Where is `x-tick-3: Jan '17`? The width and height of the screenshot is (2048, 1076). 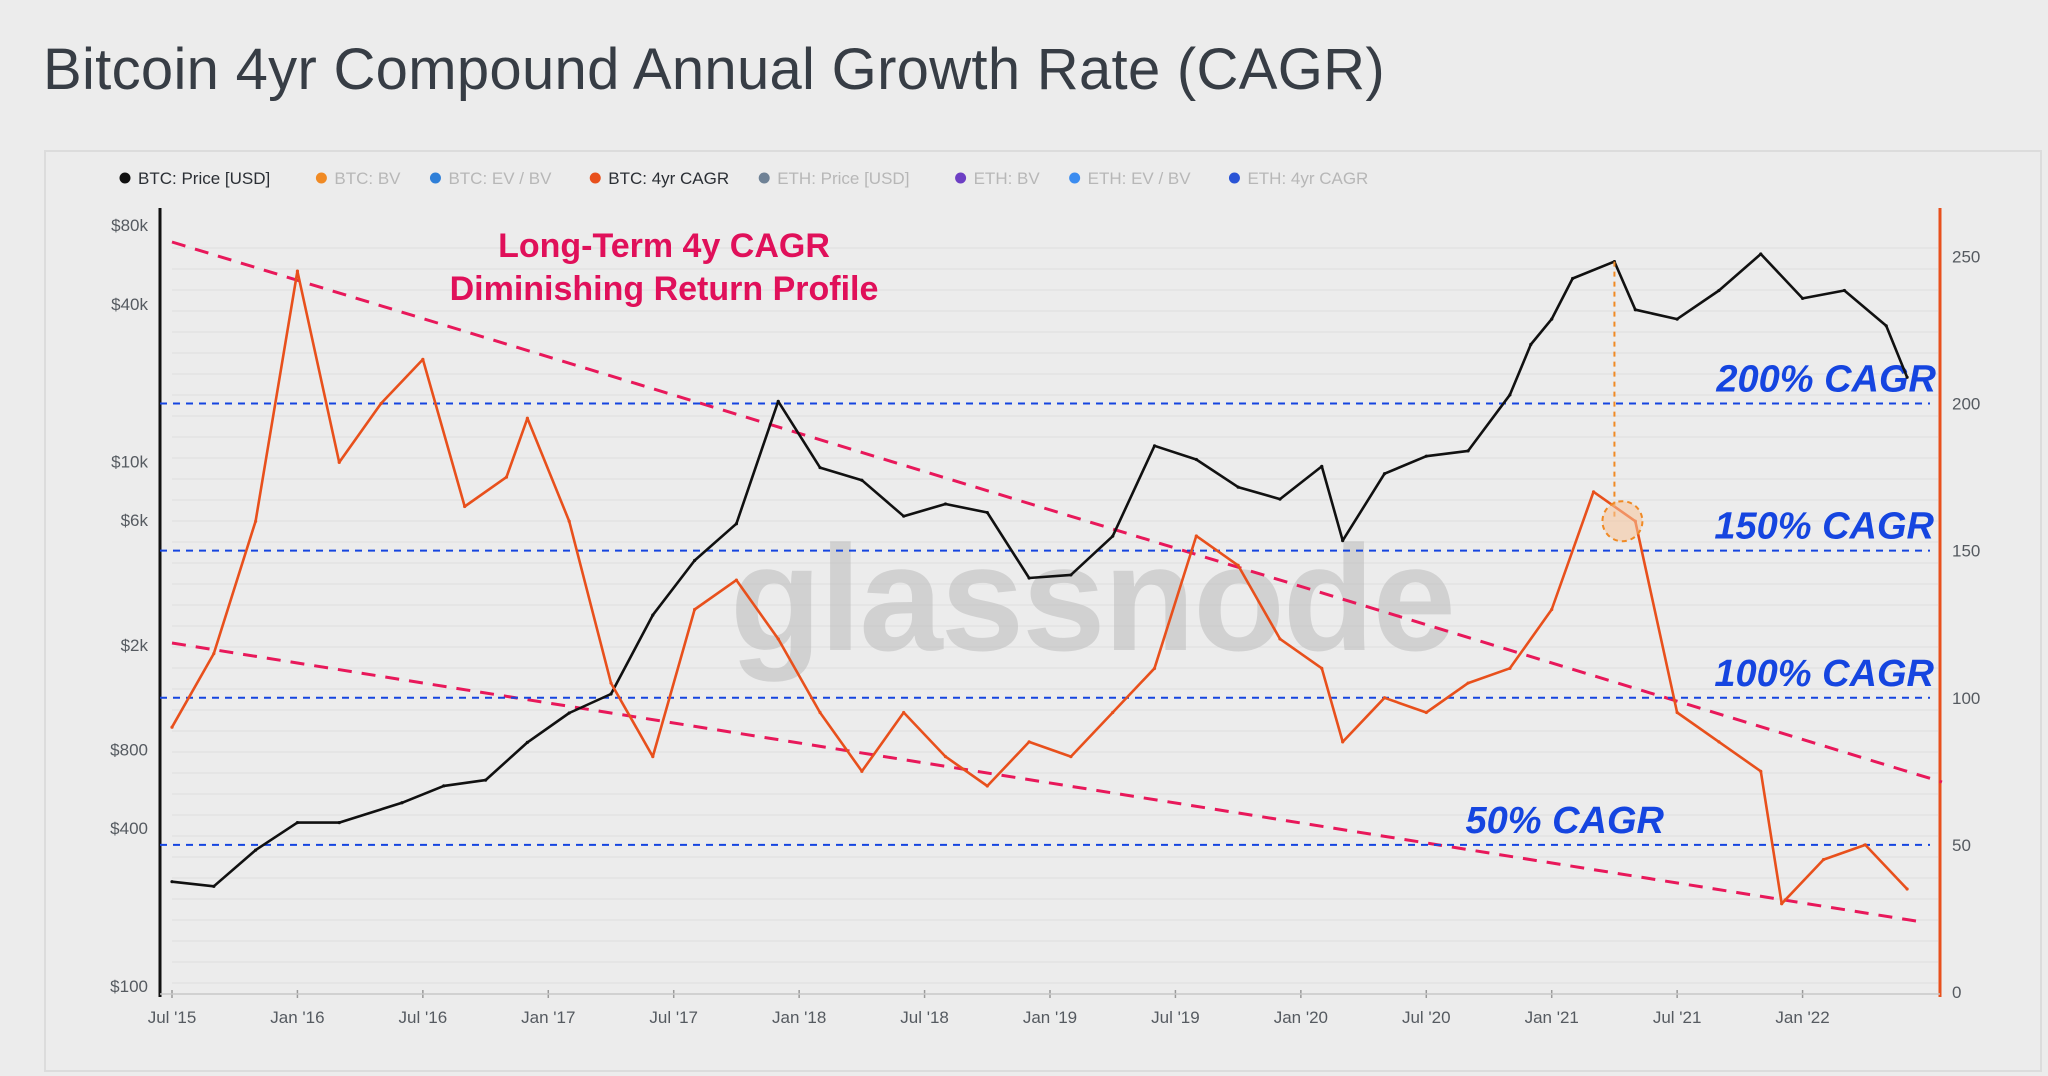
x-tick-3: Jan '17 is located at coordinates (548, 1017).